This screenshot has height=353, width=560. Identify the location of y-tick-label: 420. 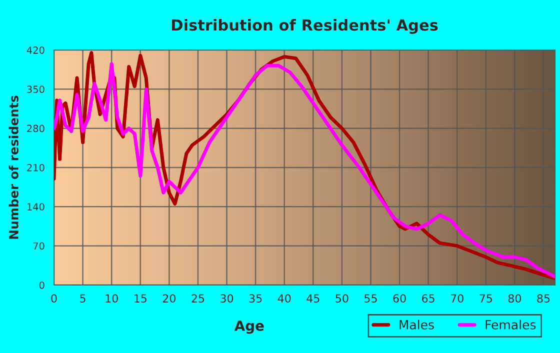
(35, 50).